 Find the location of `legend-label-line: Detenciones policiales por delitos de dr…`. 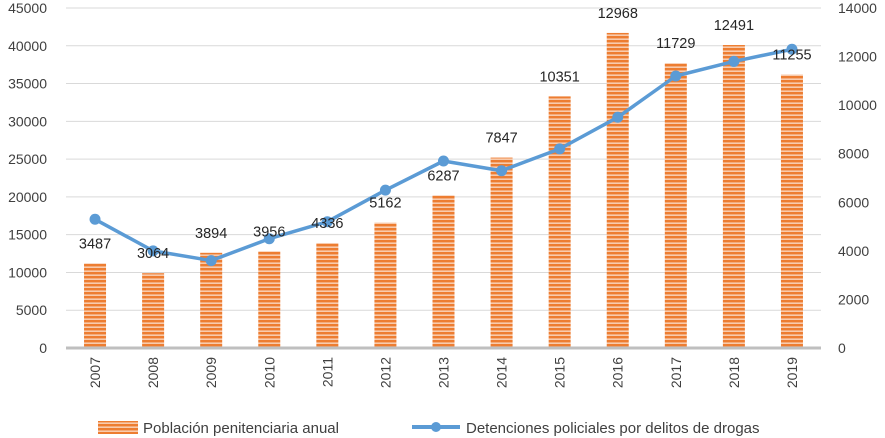

legend-label-line: Detenciones policiales por delitos de dr… is located at coordinates (613, 428).